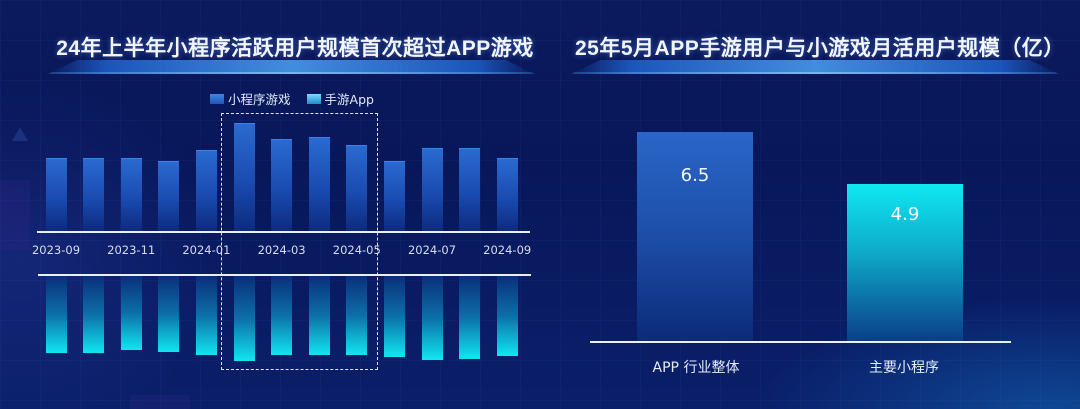 This screenshot has width=1080, height=409. I want to click on x-label-app-industry: APP 行业整体, so click(696, 368).